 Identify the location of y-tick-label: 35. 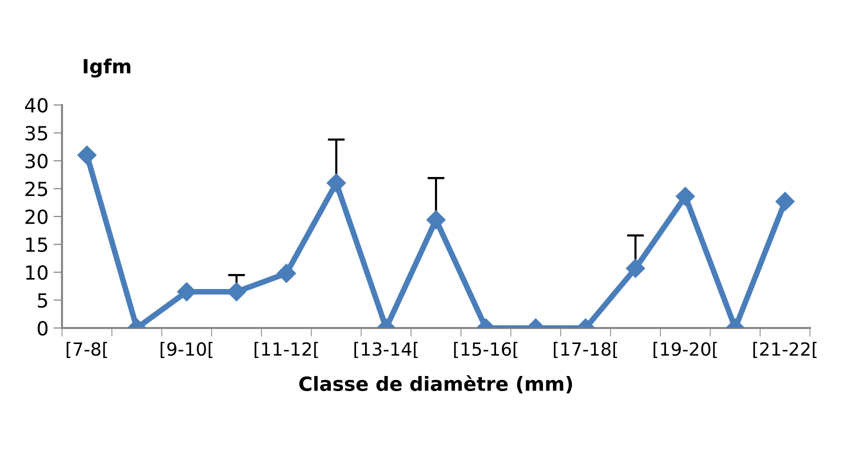
(37, 133).